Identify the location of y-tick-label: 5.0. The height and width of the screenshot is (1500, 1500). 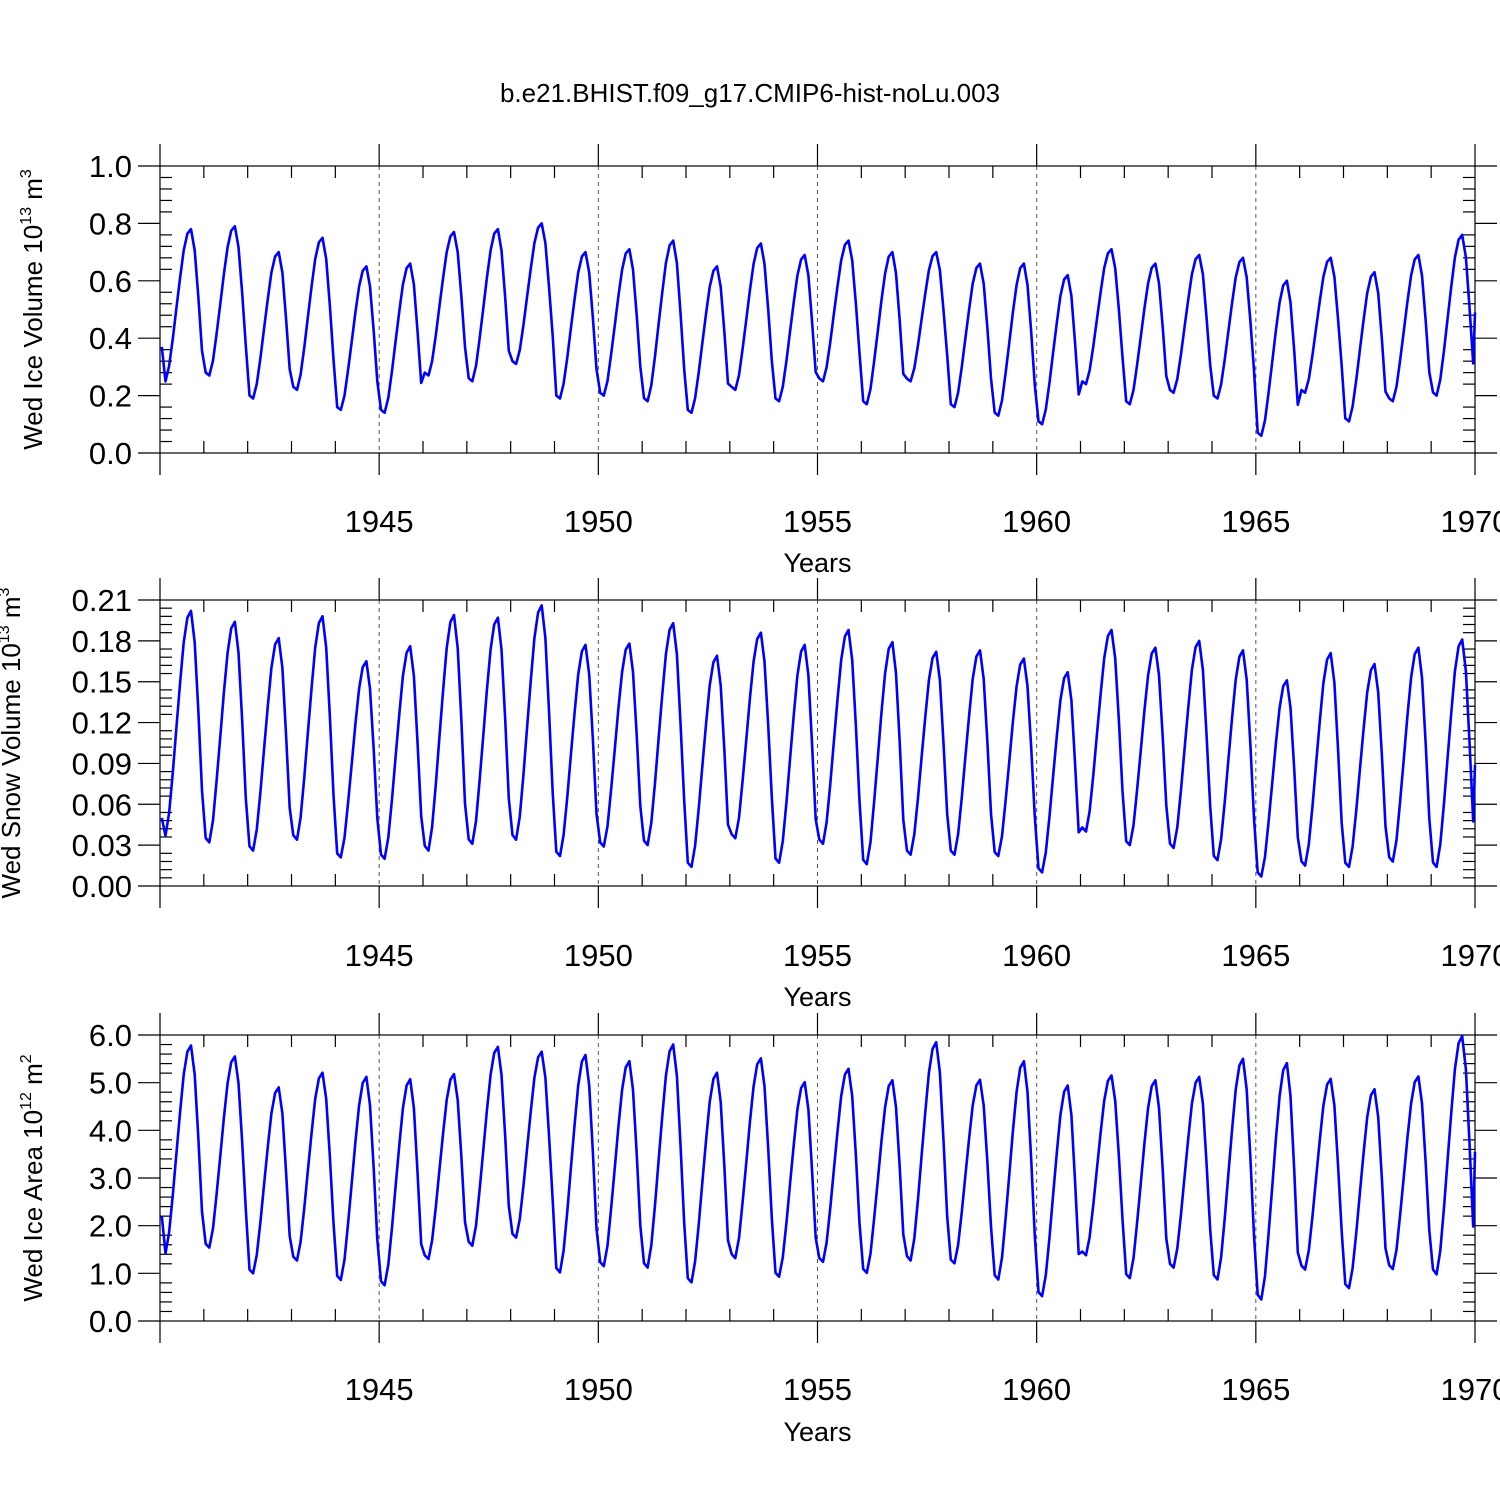
(110, 1083).